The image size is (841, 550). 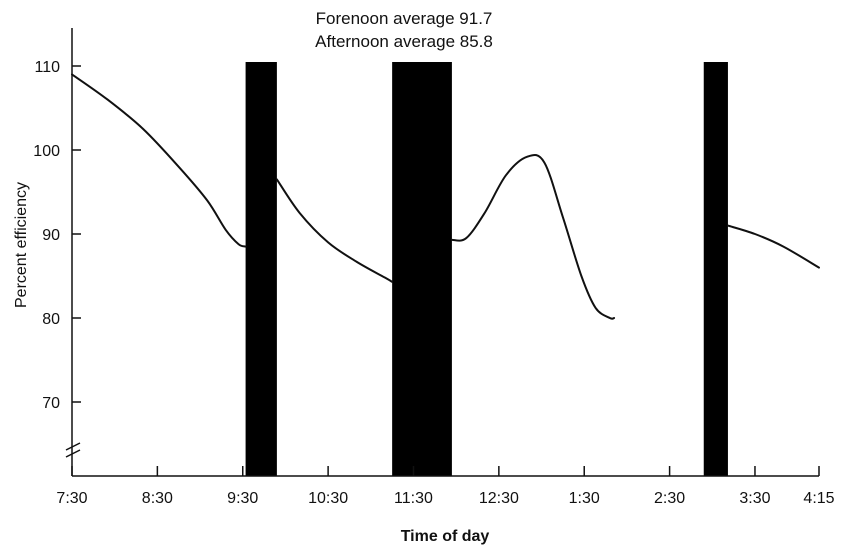 What do you see at coordinates (157, 498) in the screenshot?
I see `x-tick-label-1: 8:30` at bounding box center [157, 498].